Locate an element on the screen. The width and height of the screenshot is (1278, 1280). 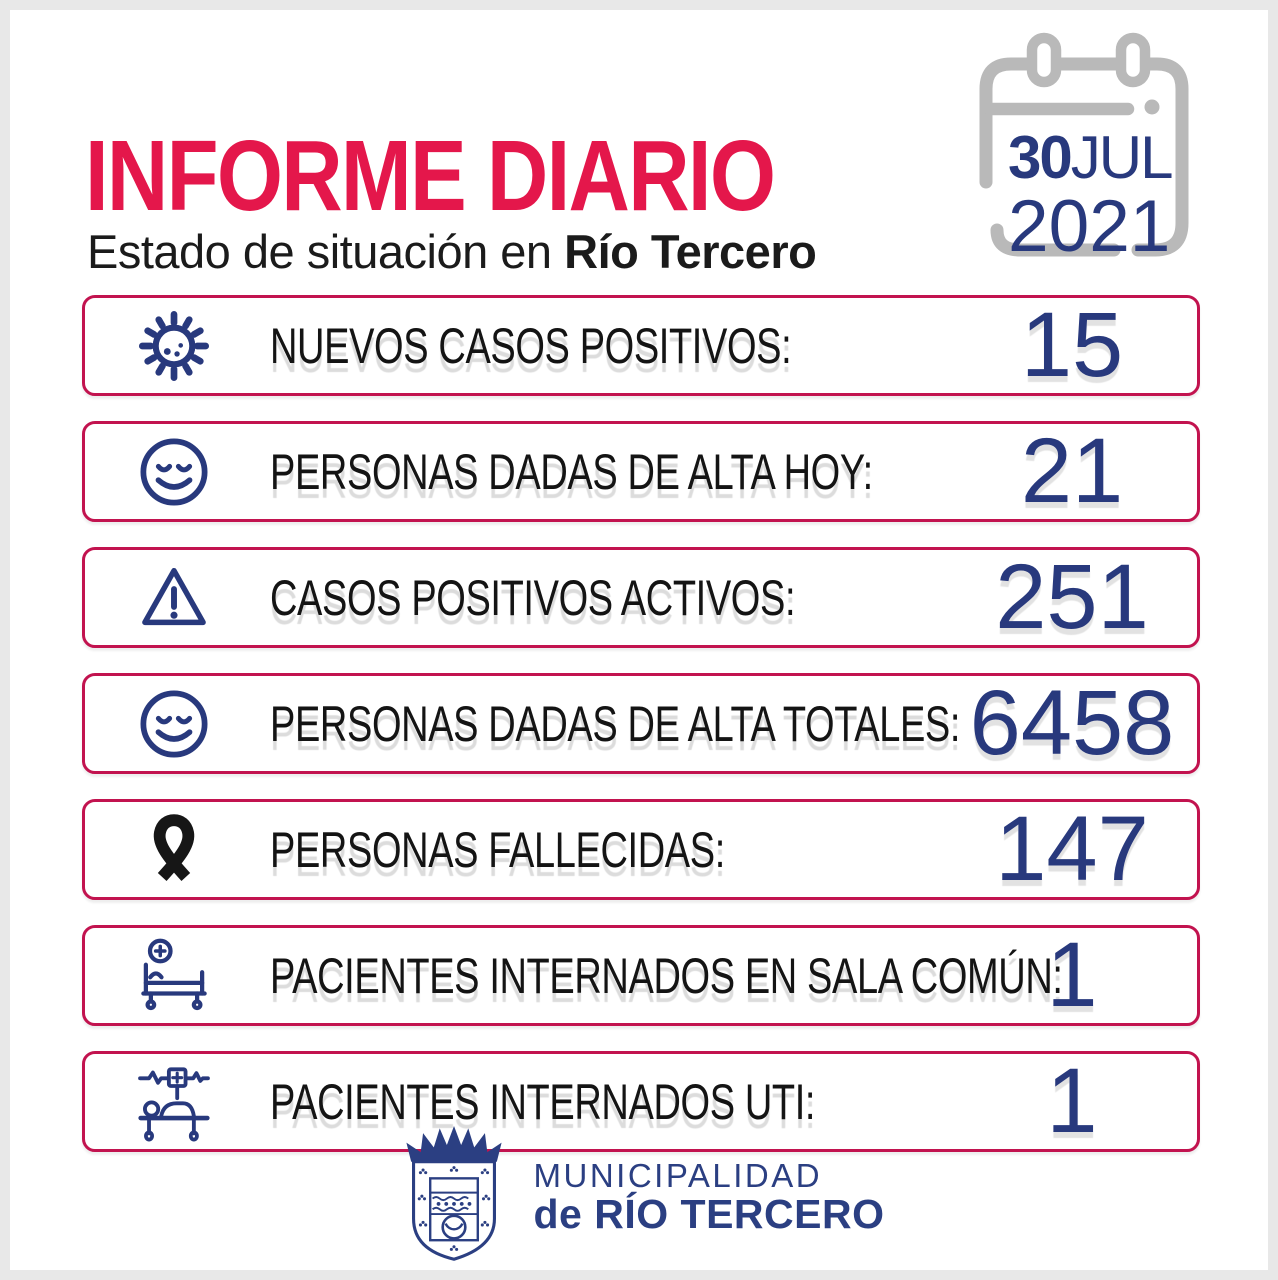
stat-row-internados-sala-comun: PACIENTES INTERNADOS EN SALA COMÚN: 1 is located at coordinates (641, 975).